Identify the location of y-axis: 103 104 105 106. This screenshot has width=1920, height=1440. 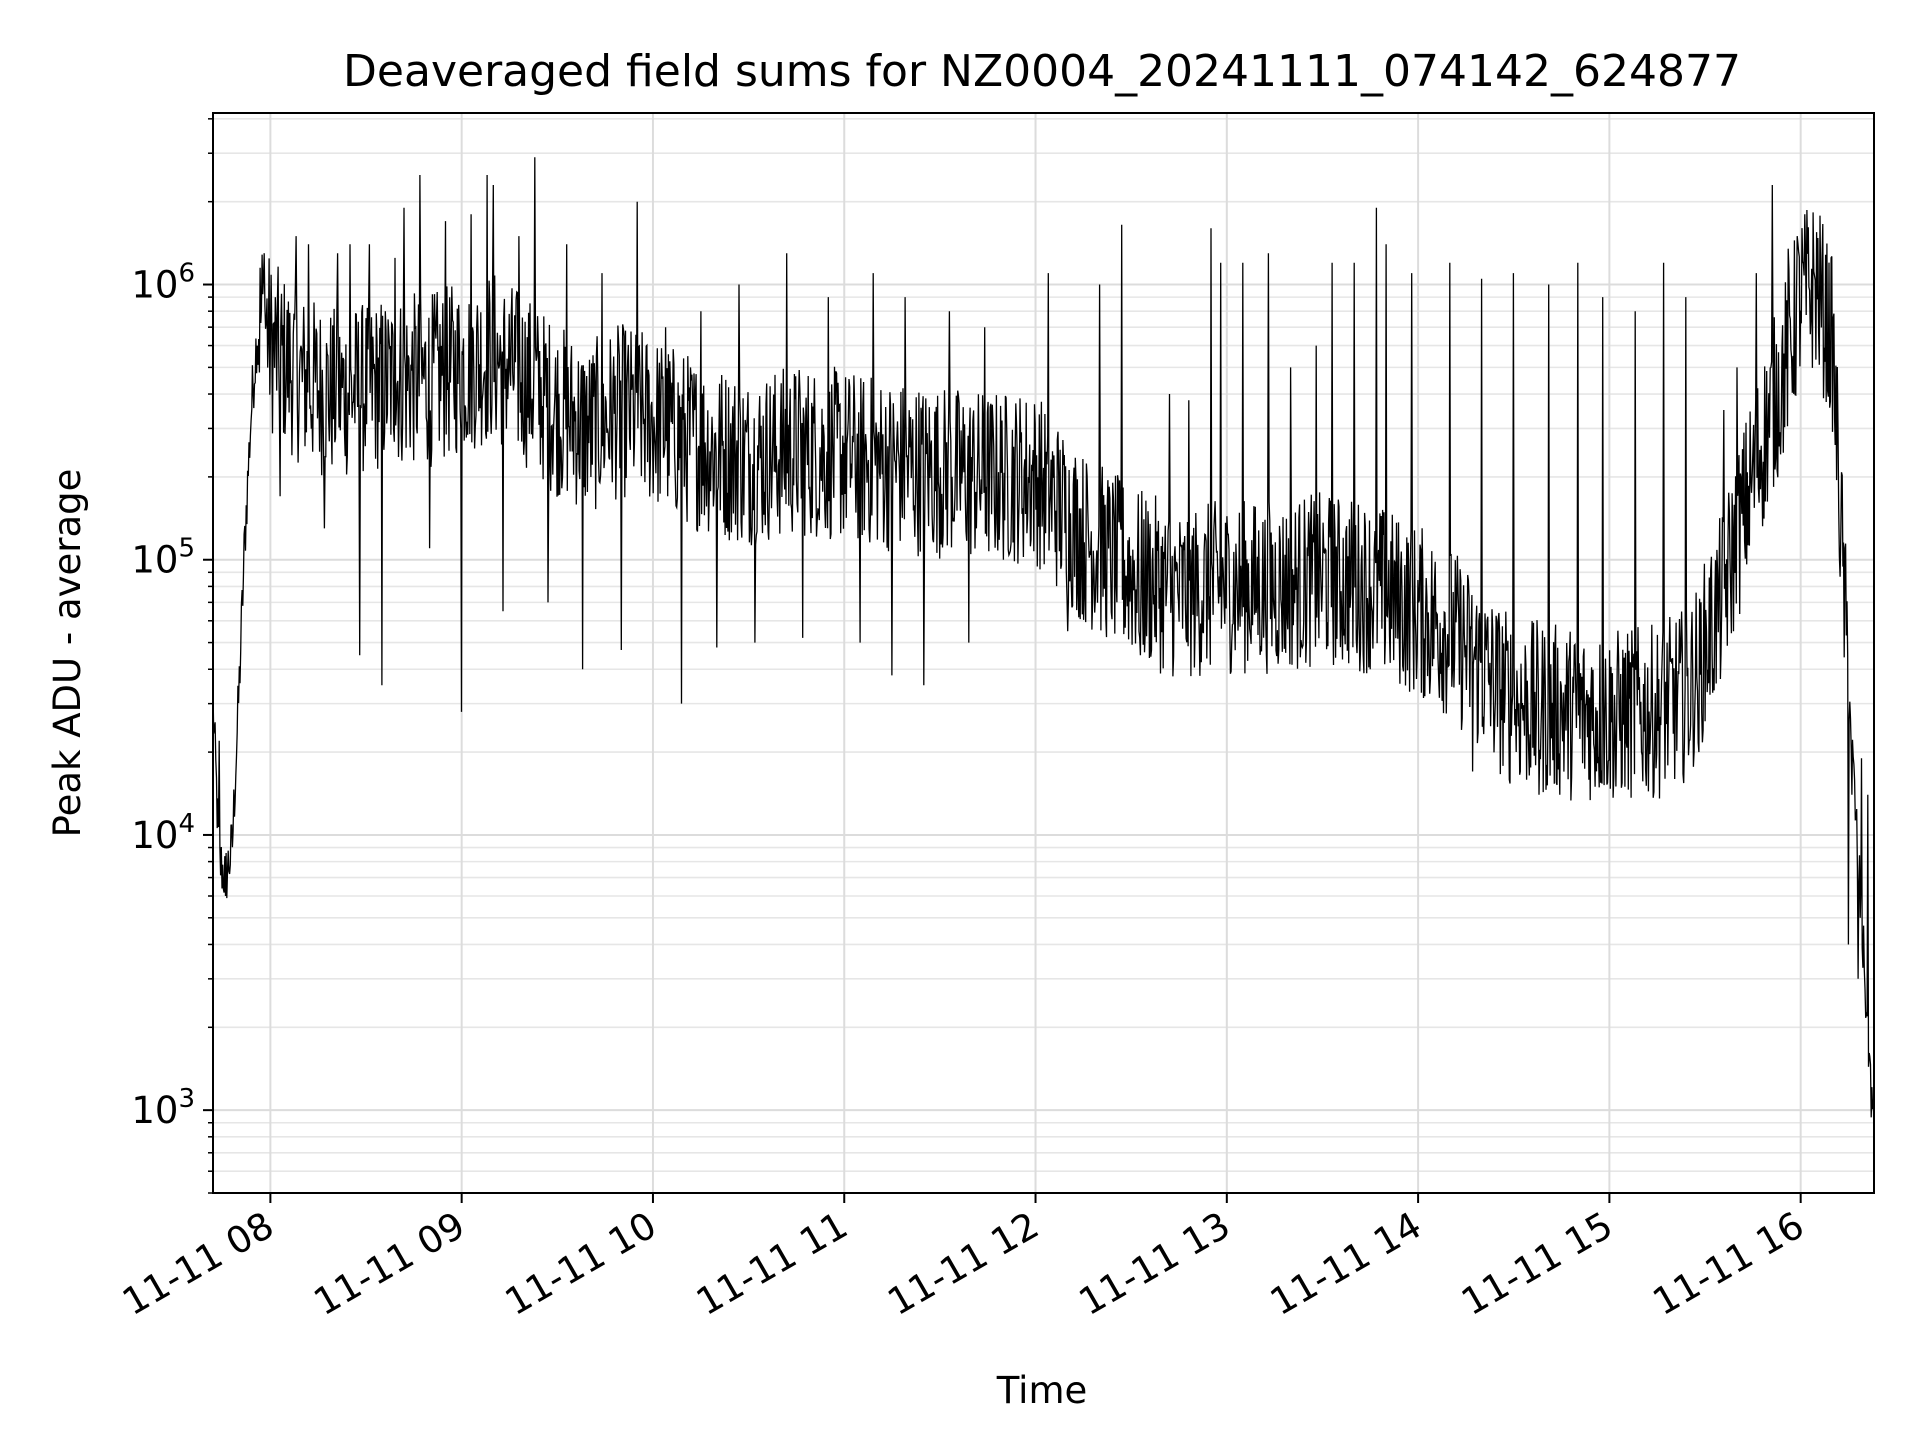
(172, 656).